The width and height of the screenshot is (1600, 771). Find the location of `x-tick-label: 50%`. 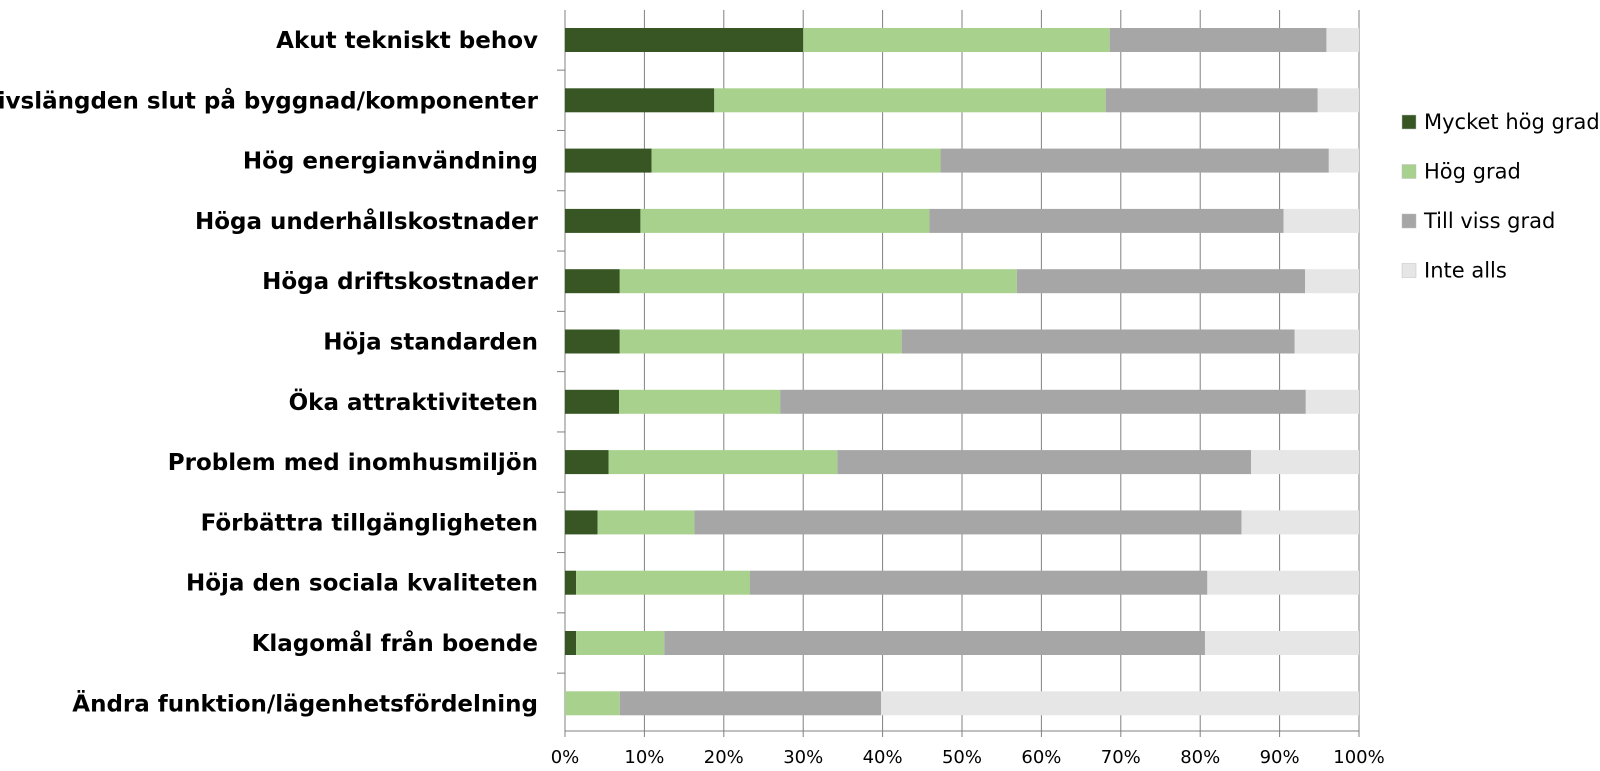

x-tick-label: 50% is located at coordinates (962, 757).